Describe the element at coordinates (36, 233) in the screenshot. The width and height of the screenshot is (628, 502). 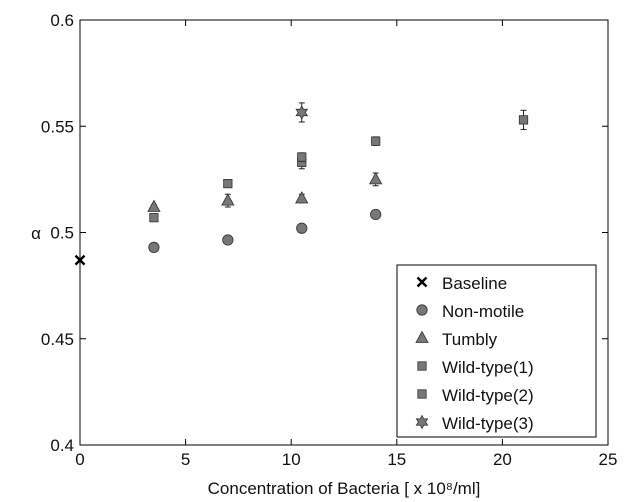
I see `y-axis-label: α` at that location.